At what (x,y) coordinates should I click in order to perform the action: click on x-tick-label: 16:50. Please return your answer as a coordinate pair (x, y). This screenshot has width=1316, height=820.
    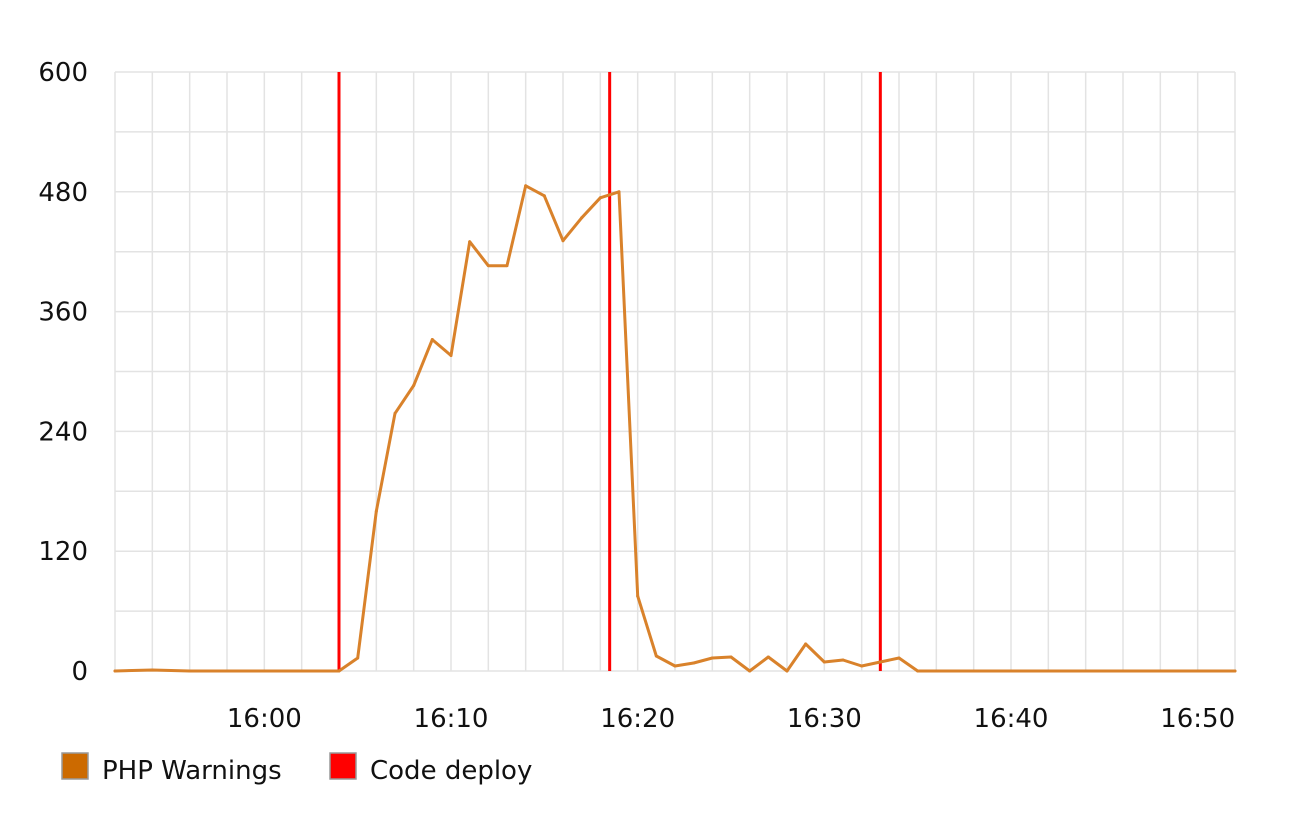
    Looking at the image, I should click on (1197, 719).